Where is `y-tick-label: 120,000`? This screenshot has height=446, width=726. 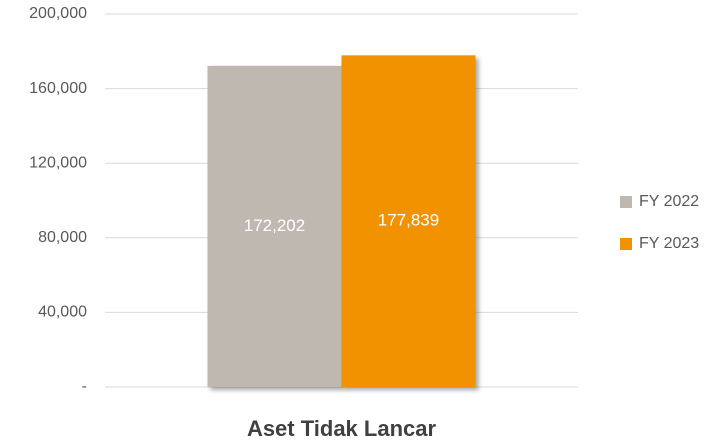 y-tick-label: 120,000 is located at coordinates (58, 162).